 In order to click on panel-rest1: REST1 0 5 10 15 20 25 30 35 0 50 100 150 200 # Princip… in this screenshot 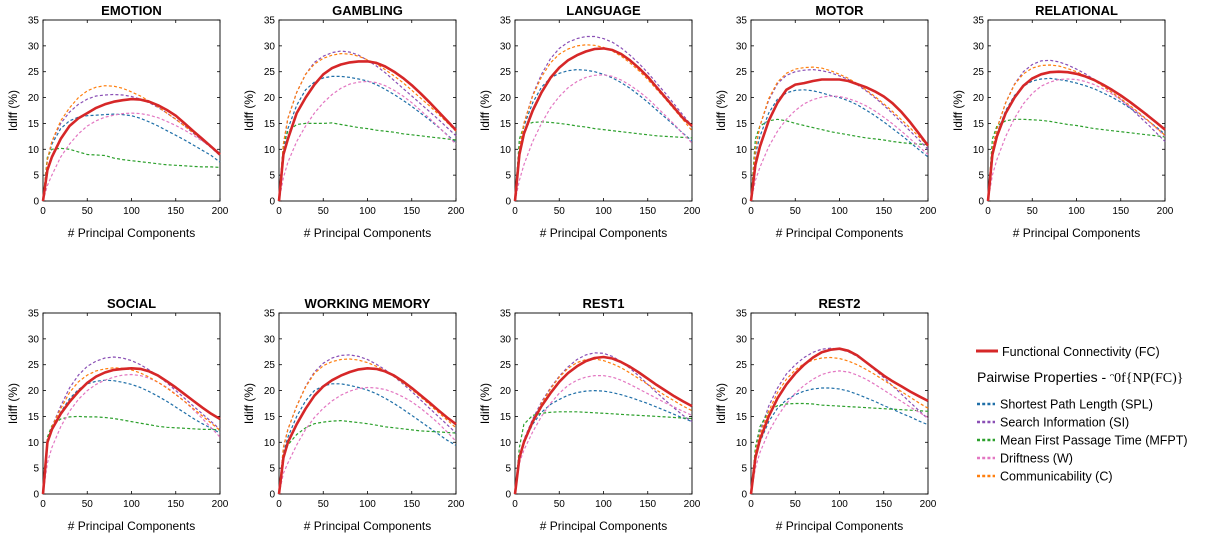, I will do `click(589, 414)`.